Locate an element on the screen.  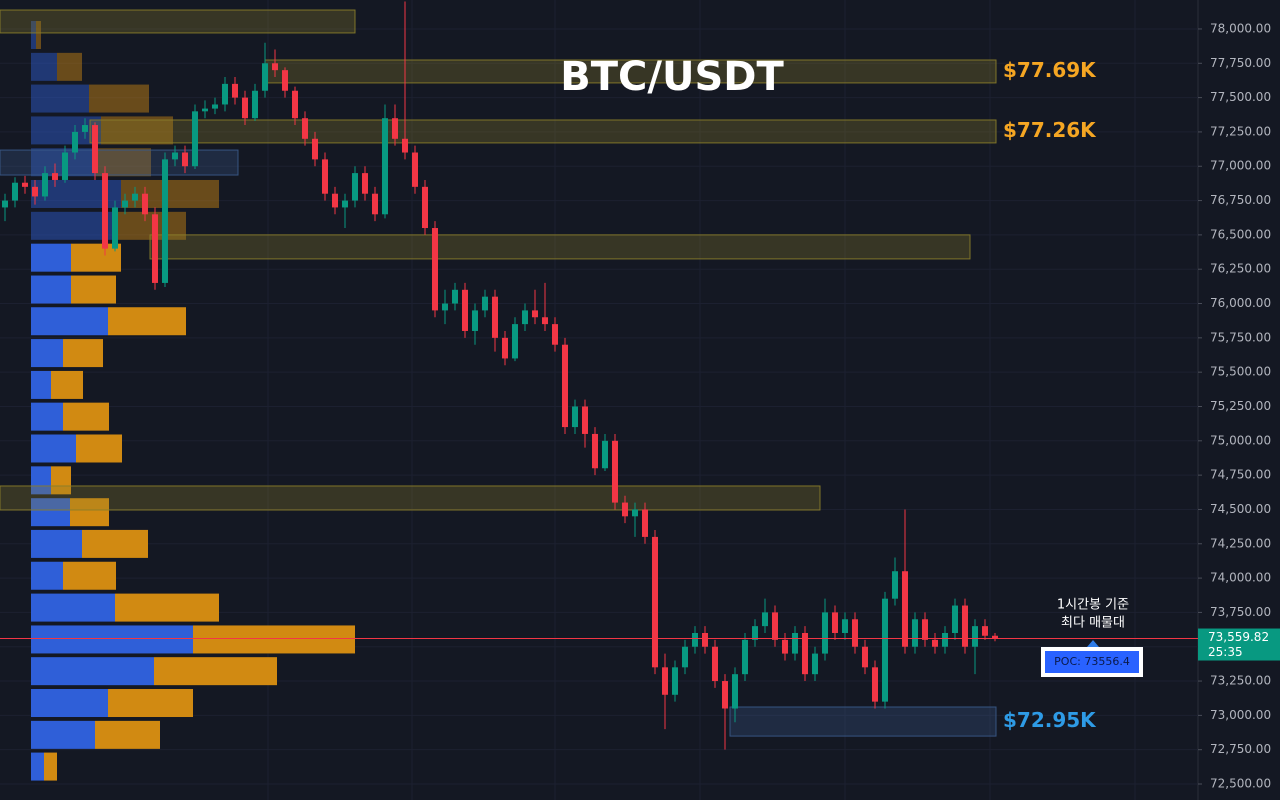
zone-label: $77.26K is located at coordinates (1050, 130).